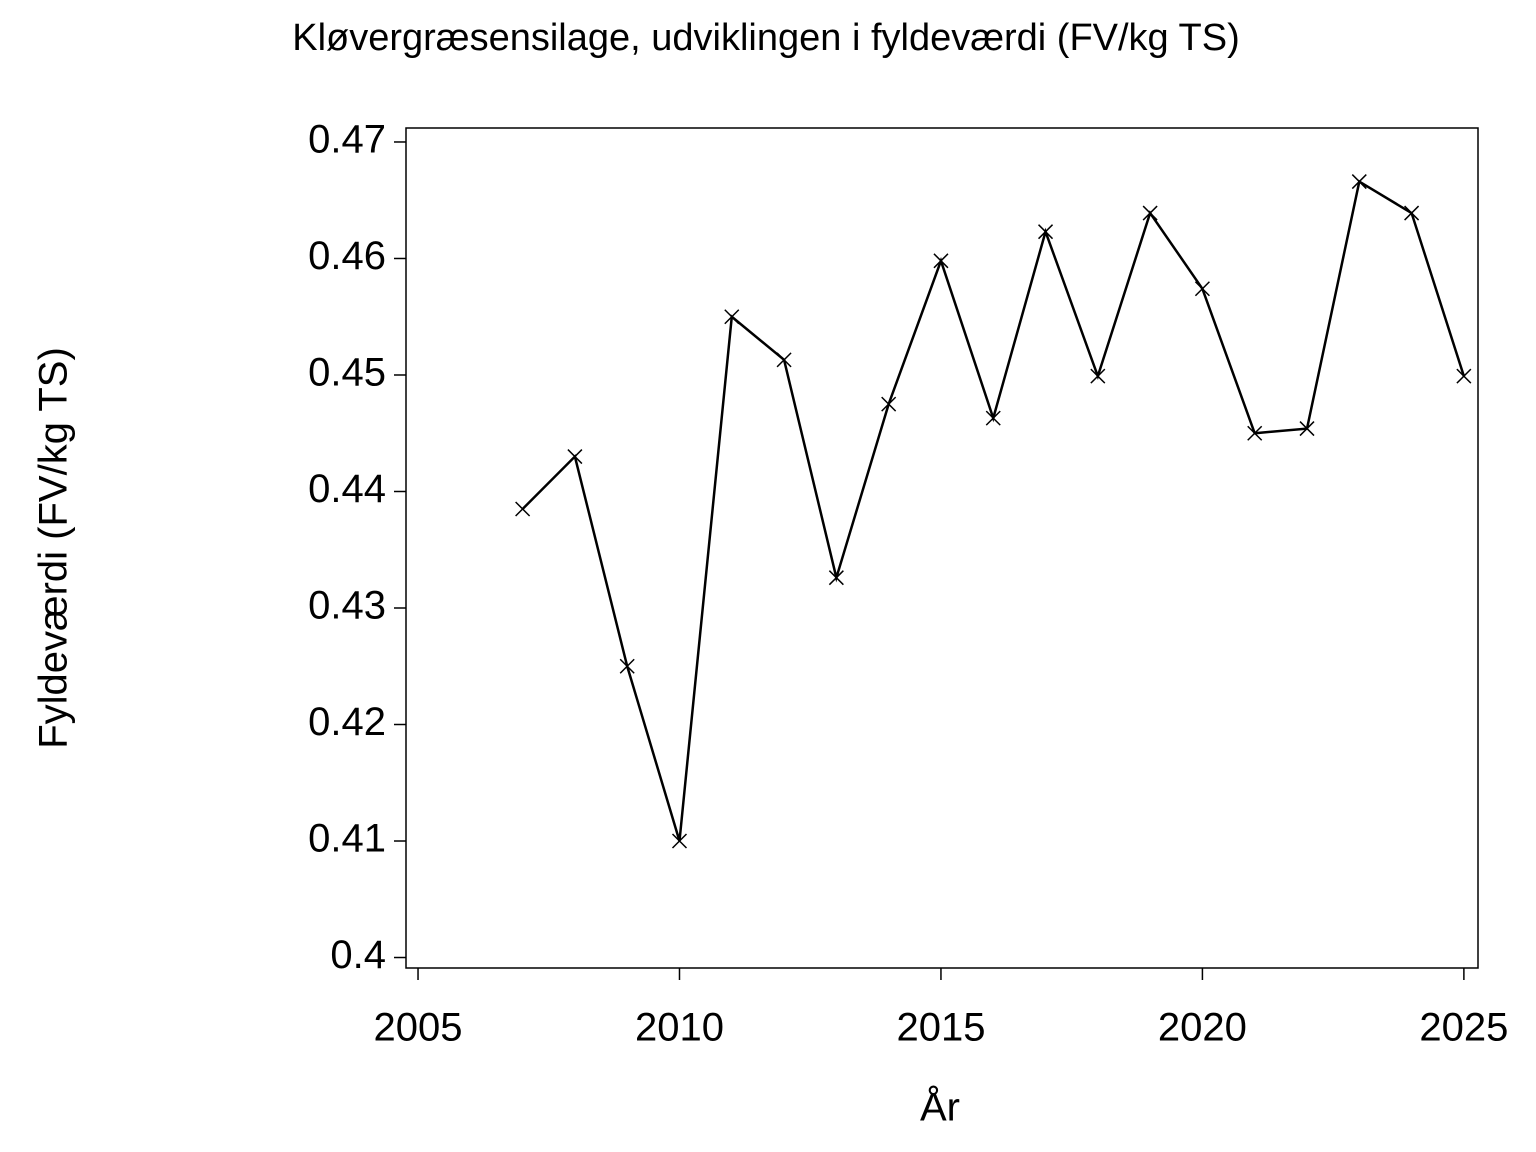 The width and height of the screenshot is (1536, 1152). What do you see at coordinates (347, 489) in the screenshot?
I see `y-tick-label: 0.44` at bounding box center [347, 489].